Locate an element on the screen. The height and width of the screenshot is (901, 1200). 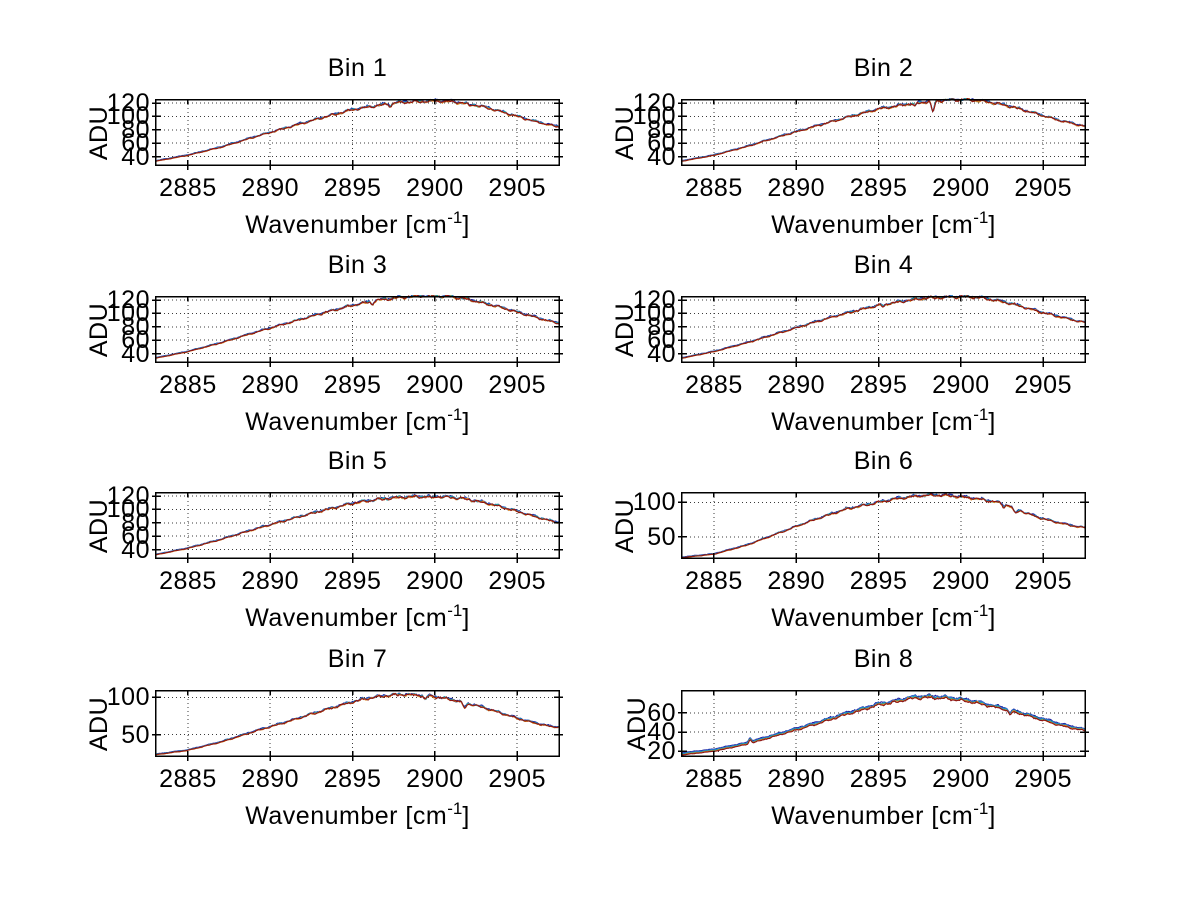
plot-title: Bin 3 is located at coordinates (357, 265).